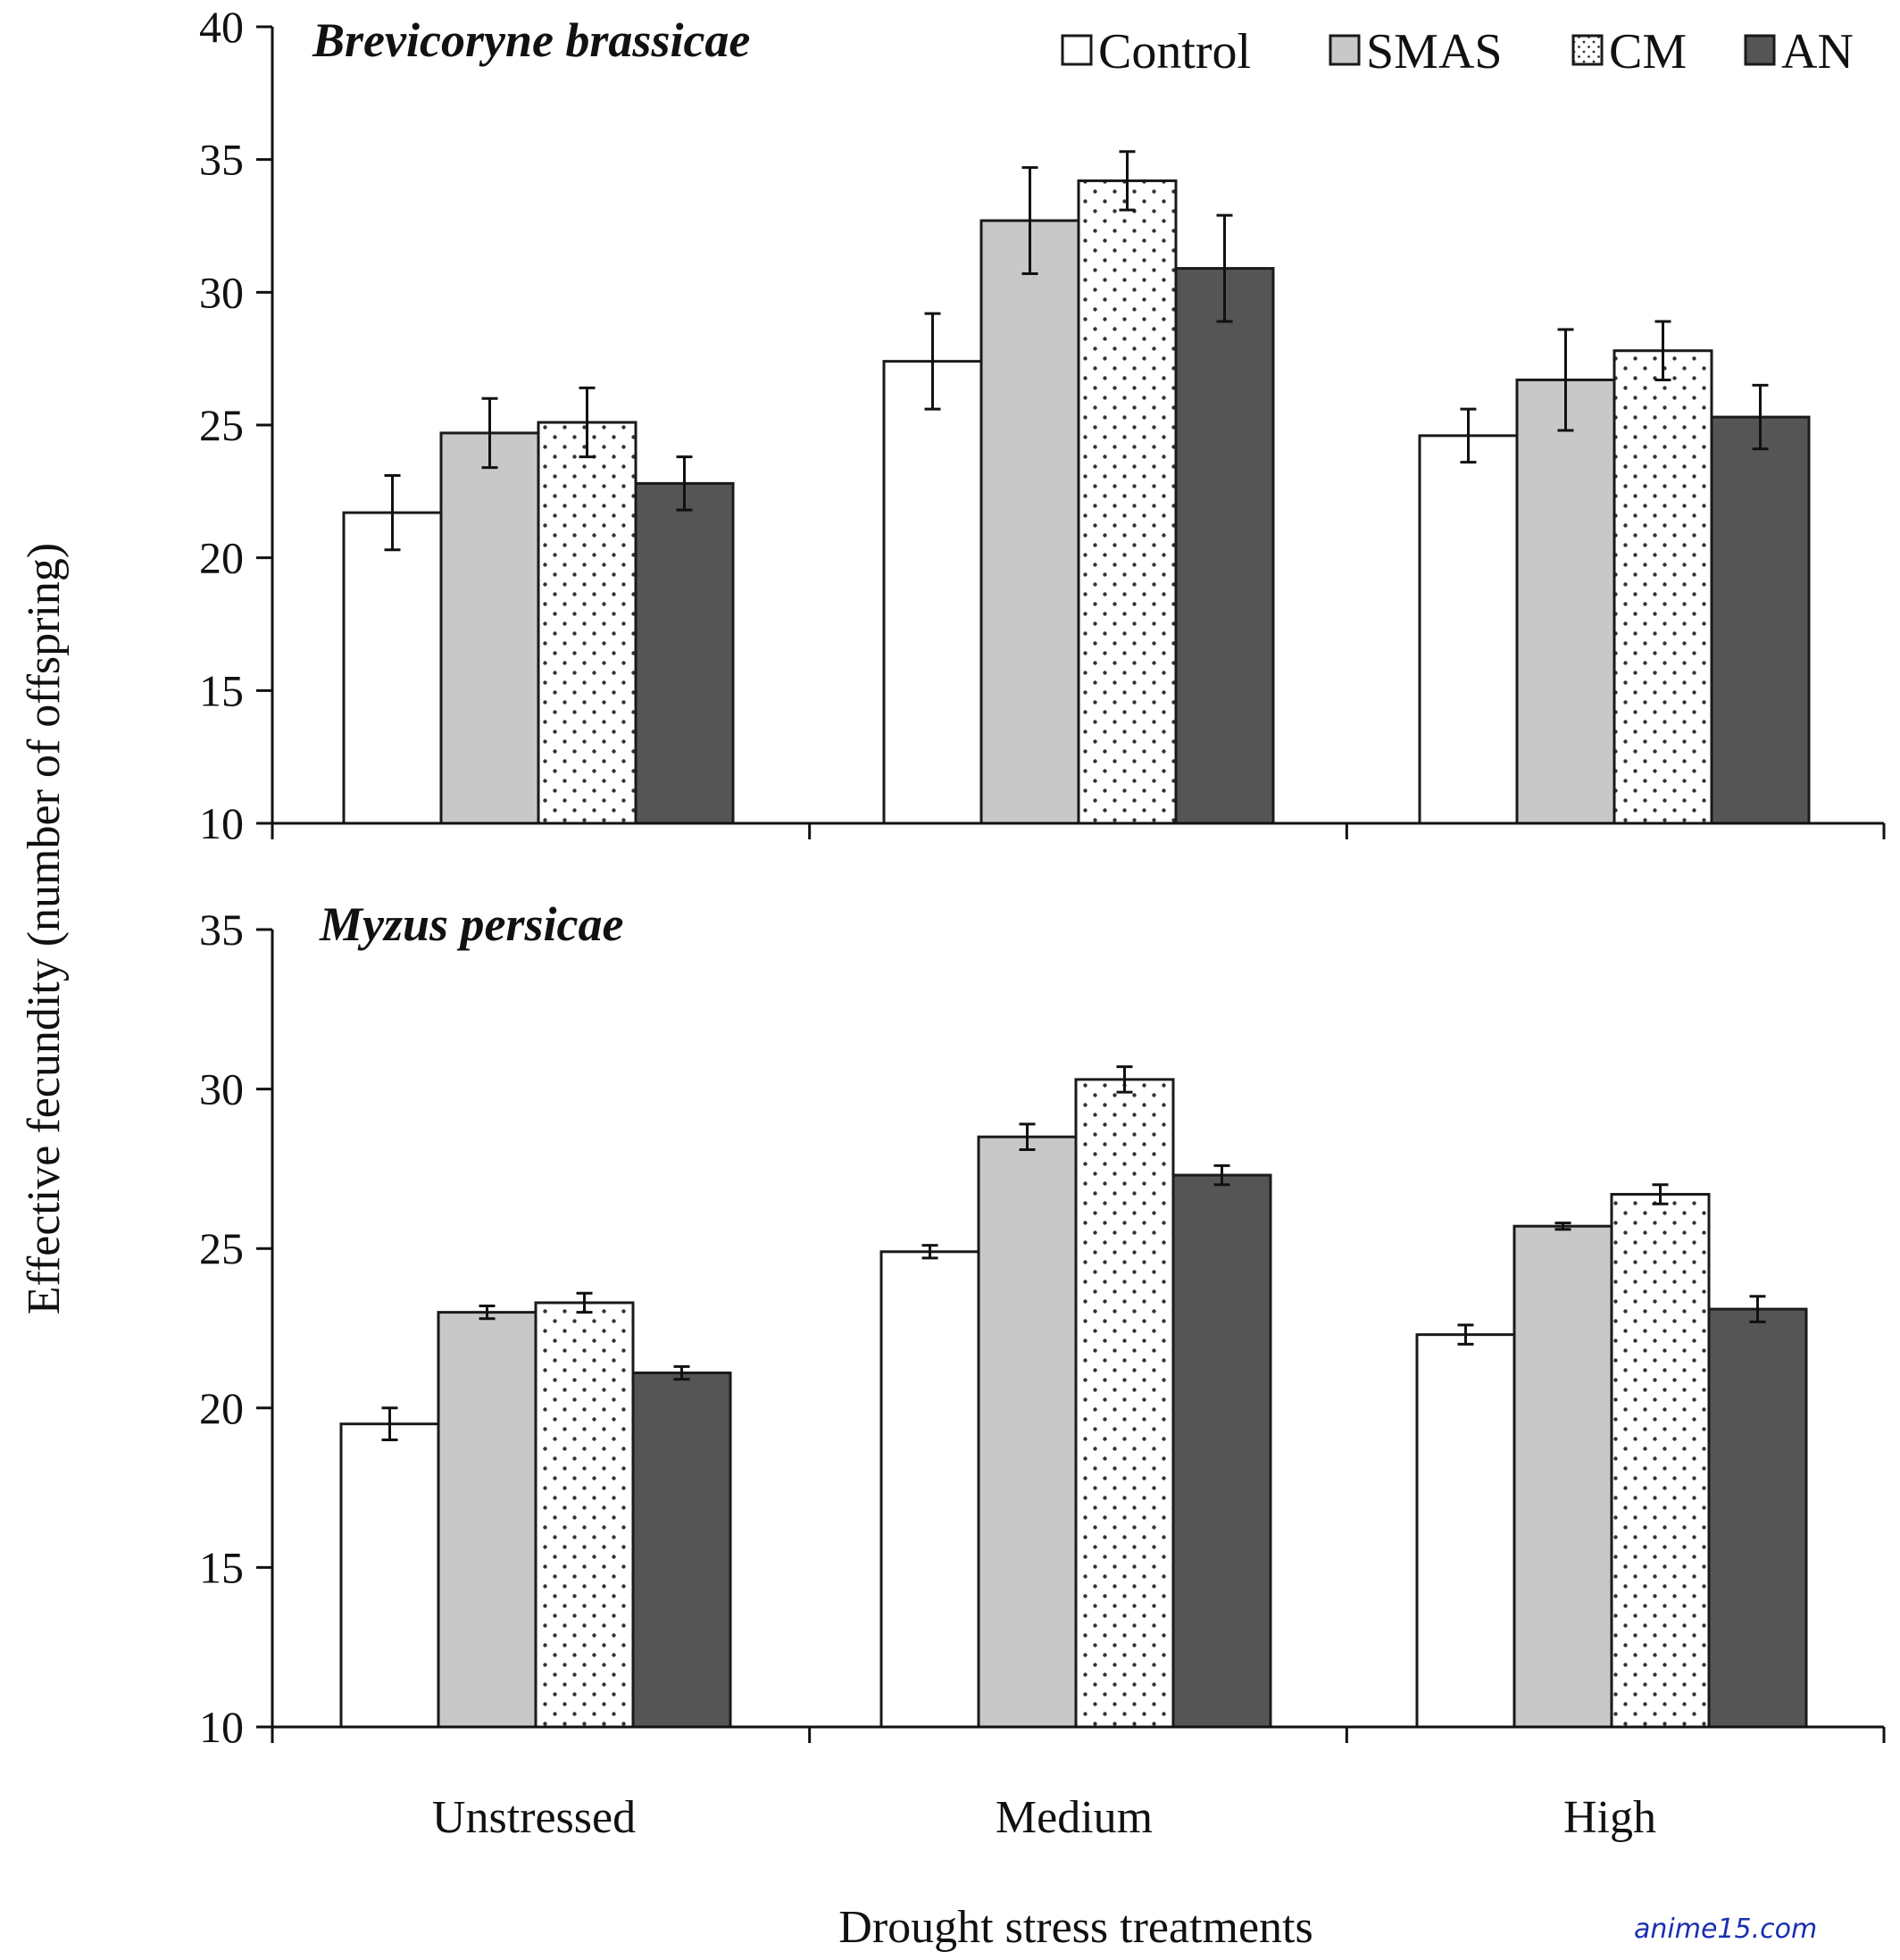 This screenshot has width=1900, height=1960. What do you see at coordinates (236, 1329) in the screenshot?
I see `y-axis-ticks: 10 15 20 25 30 35` at bounding box center [236, 1329].